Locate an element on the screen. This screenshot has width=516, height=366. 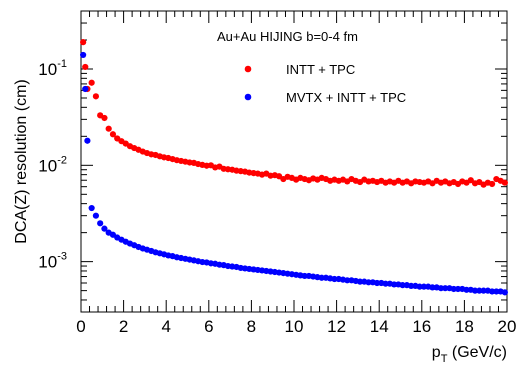
y-tick-label-exponent: -2 is located at coordinates (62, 160).